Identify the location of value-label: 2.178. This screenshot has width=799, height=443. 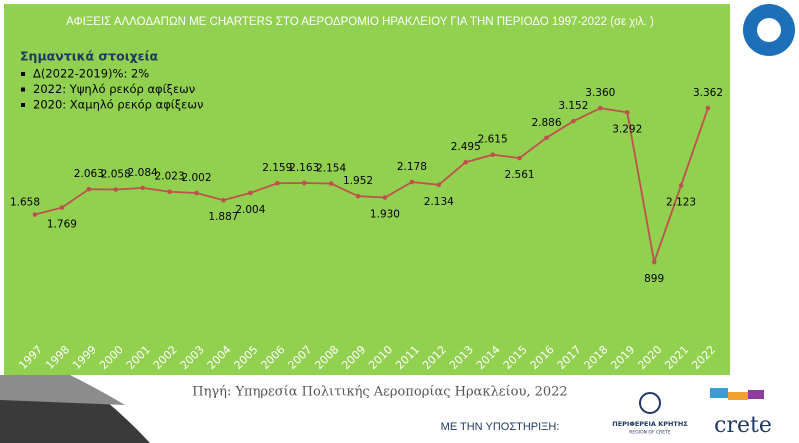
(412, 167).